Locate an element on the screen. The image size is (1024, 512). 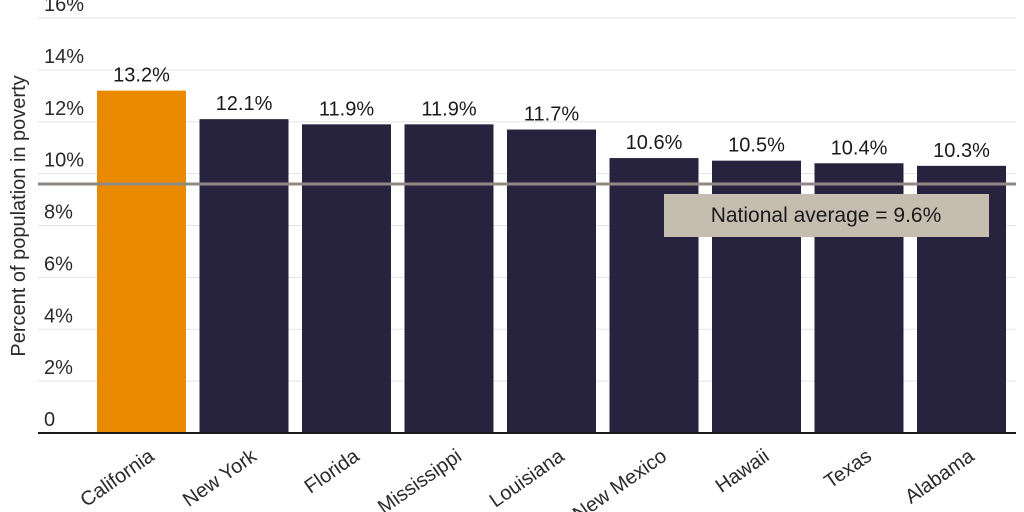
y-axis-ticks: 0 2% 4% 6% 8% 10% 12% 14% 16% is located at coordinates (64, 215).